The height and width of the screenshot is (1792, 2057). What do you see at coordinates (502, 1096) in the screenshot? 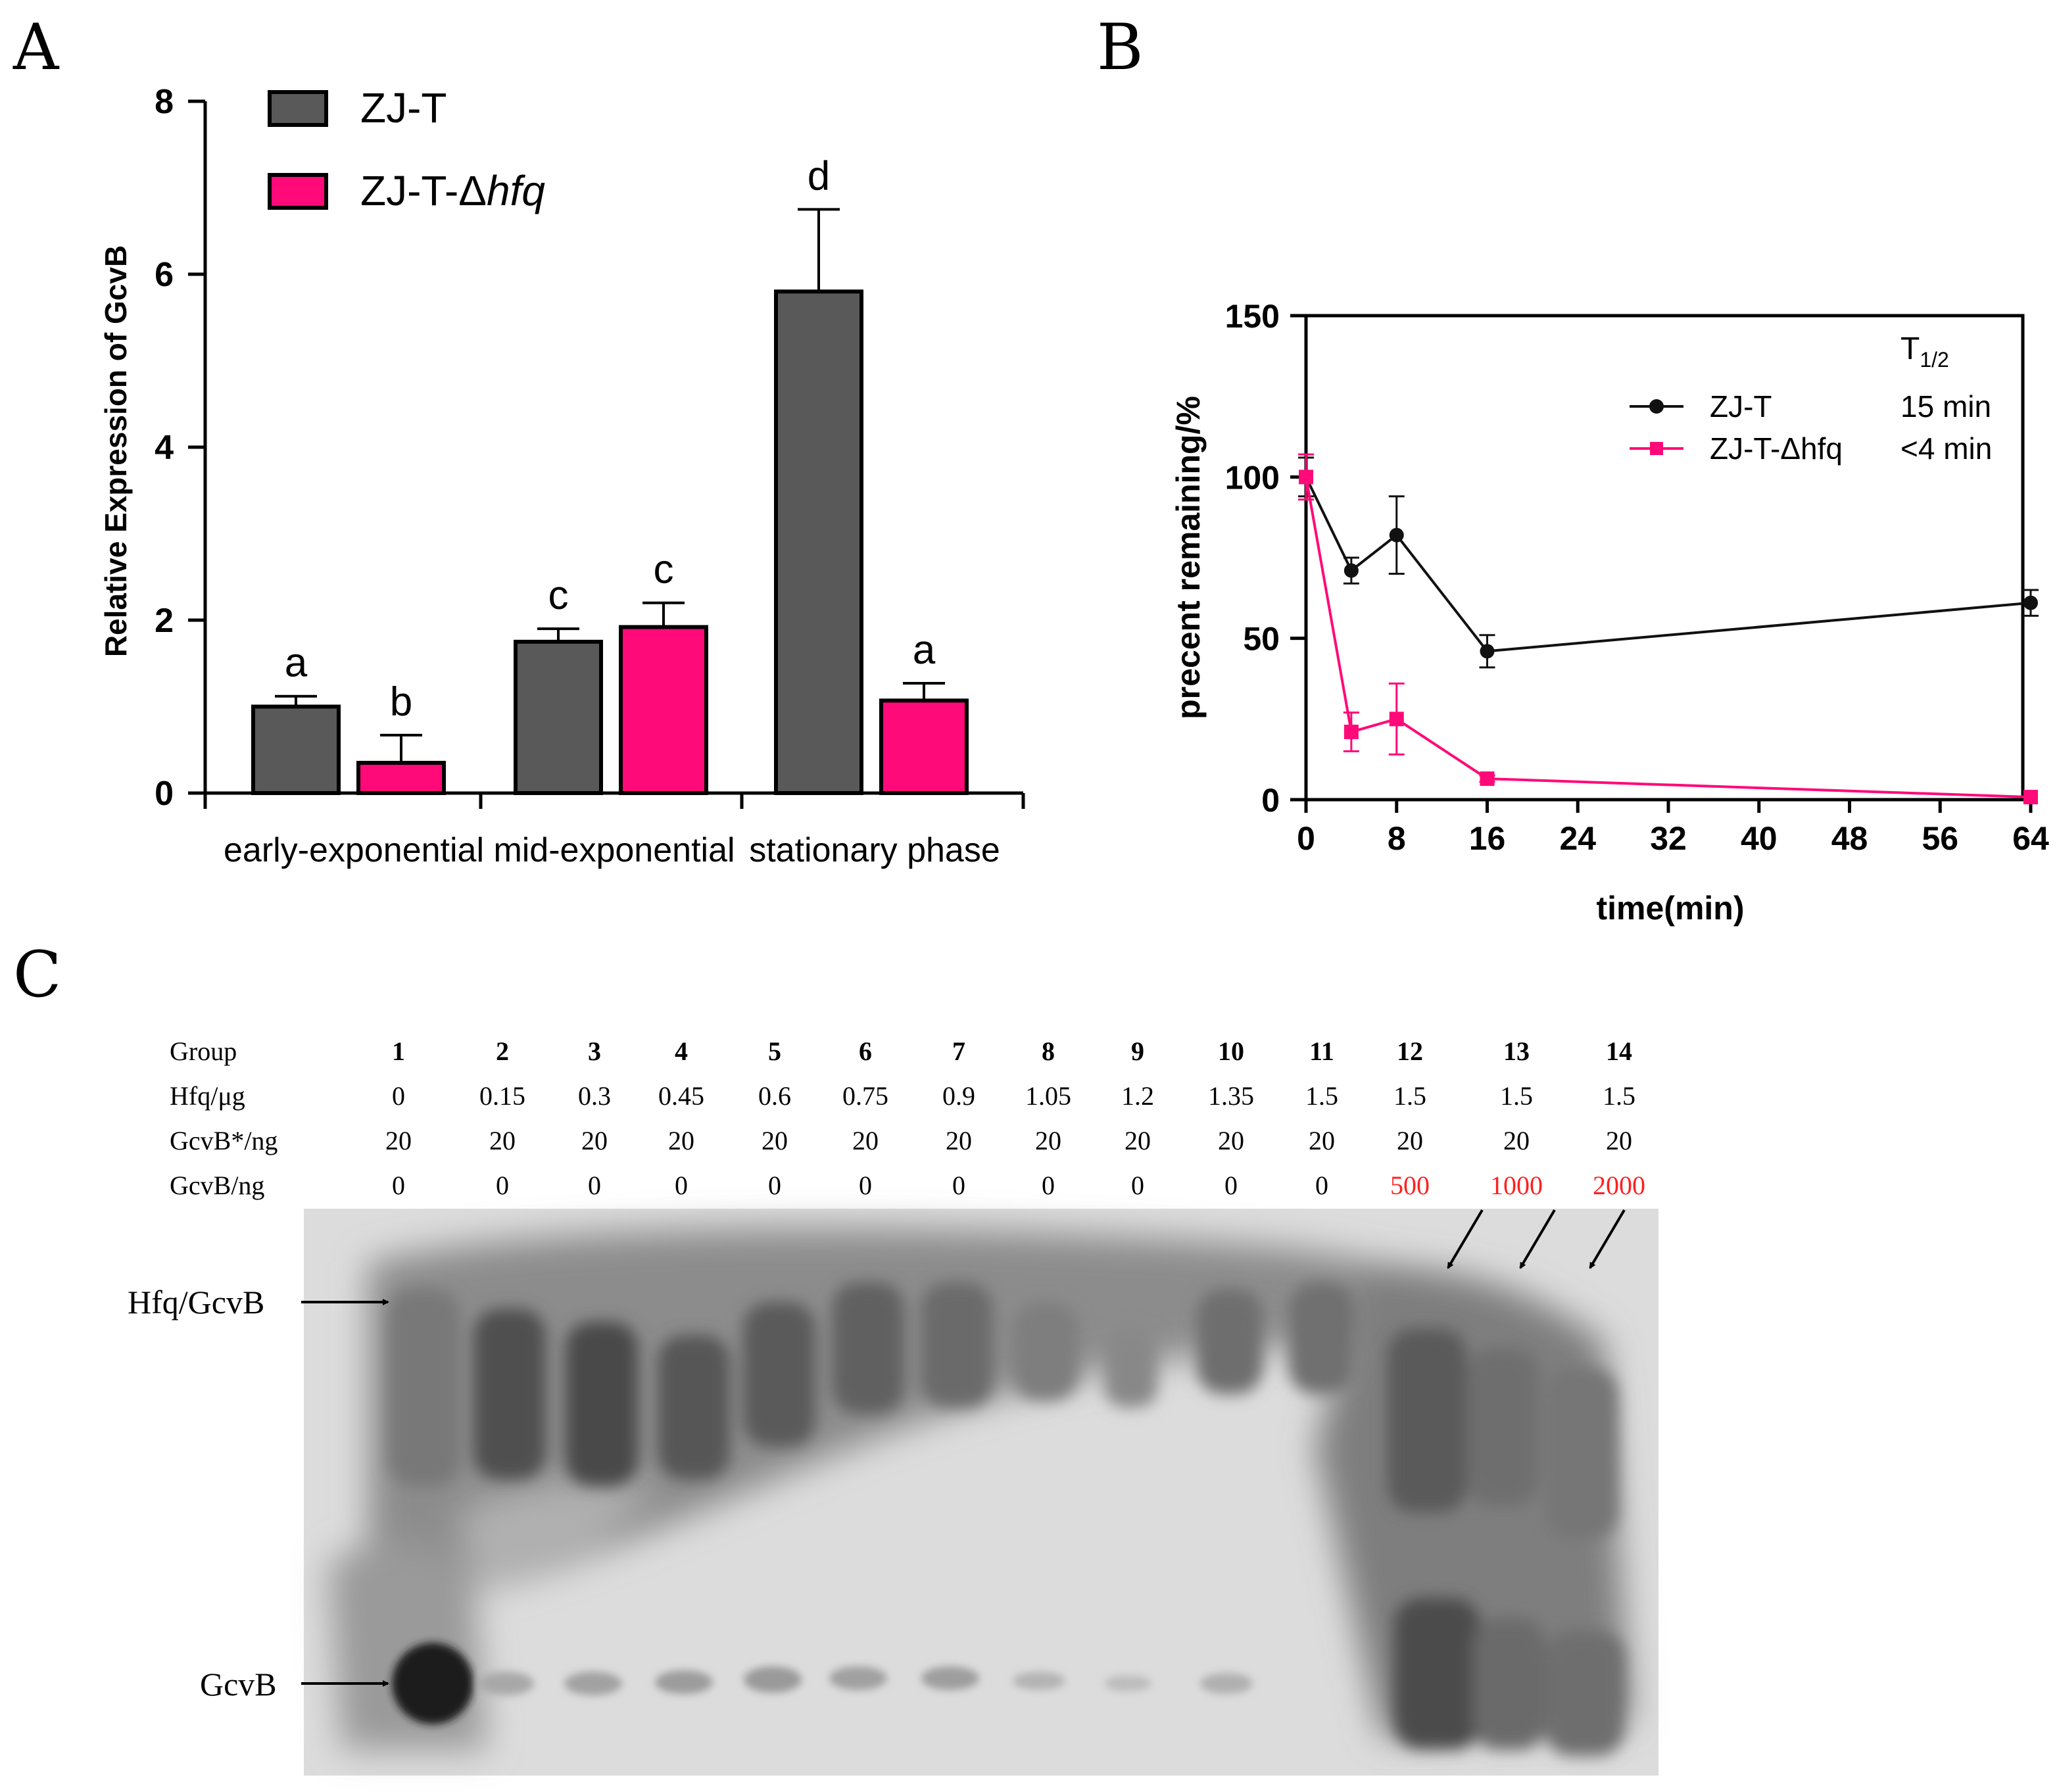
I see `table-cell: 0.15` at bounding box center [502, 1096].